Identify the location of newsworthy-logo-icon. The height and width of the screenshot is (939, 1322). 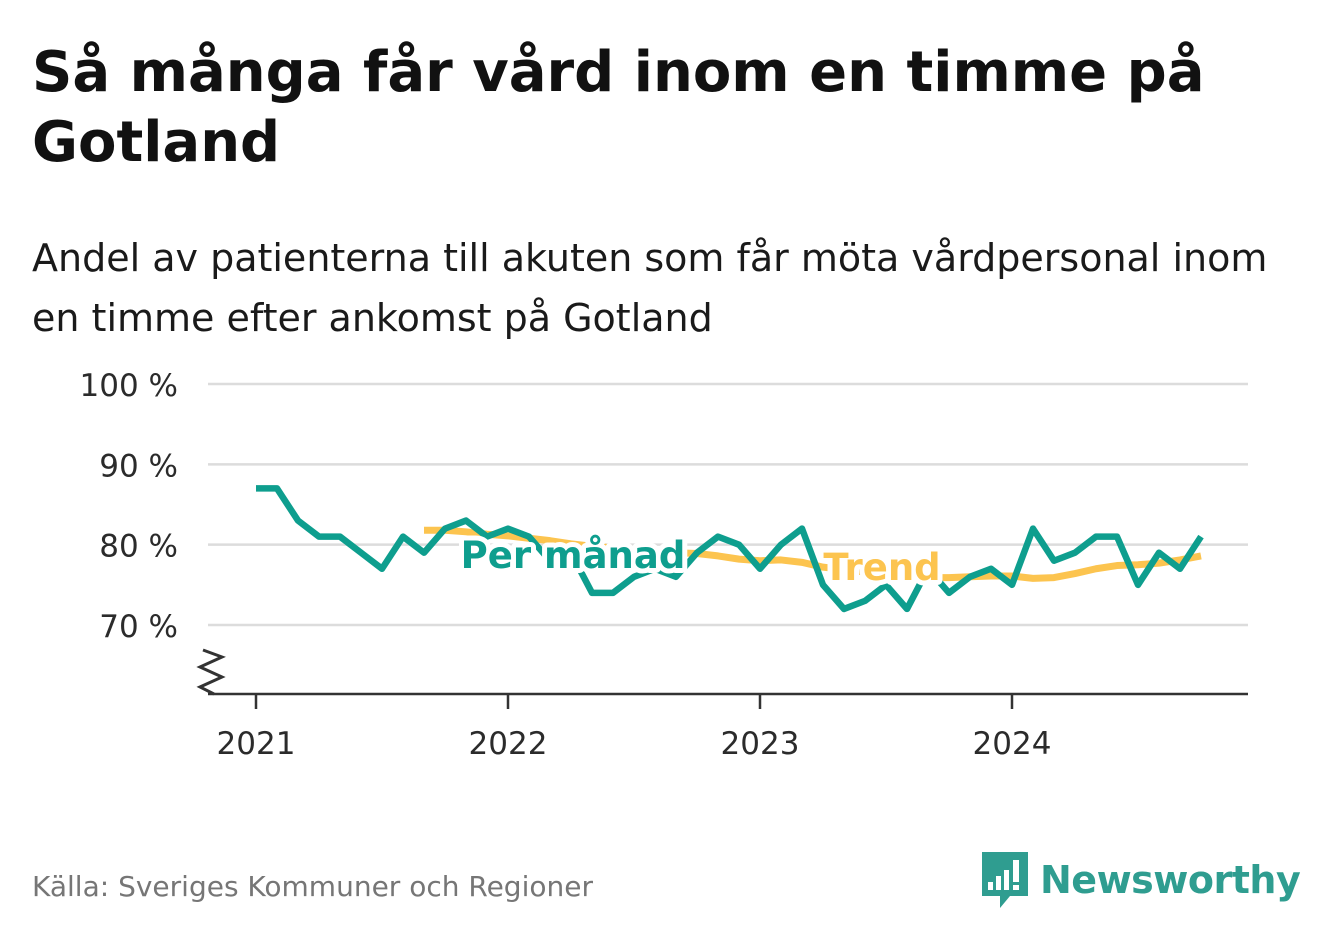
(1005, 880).